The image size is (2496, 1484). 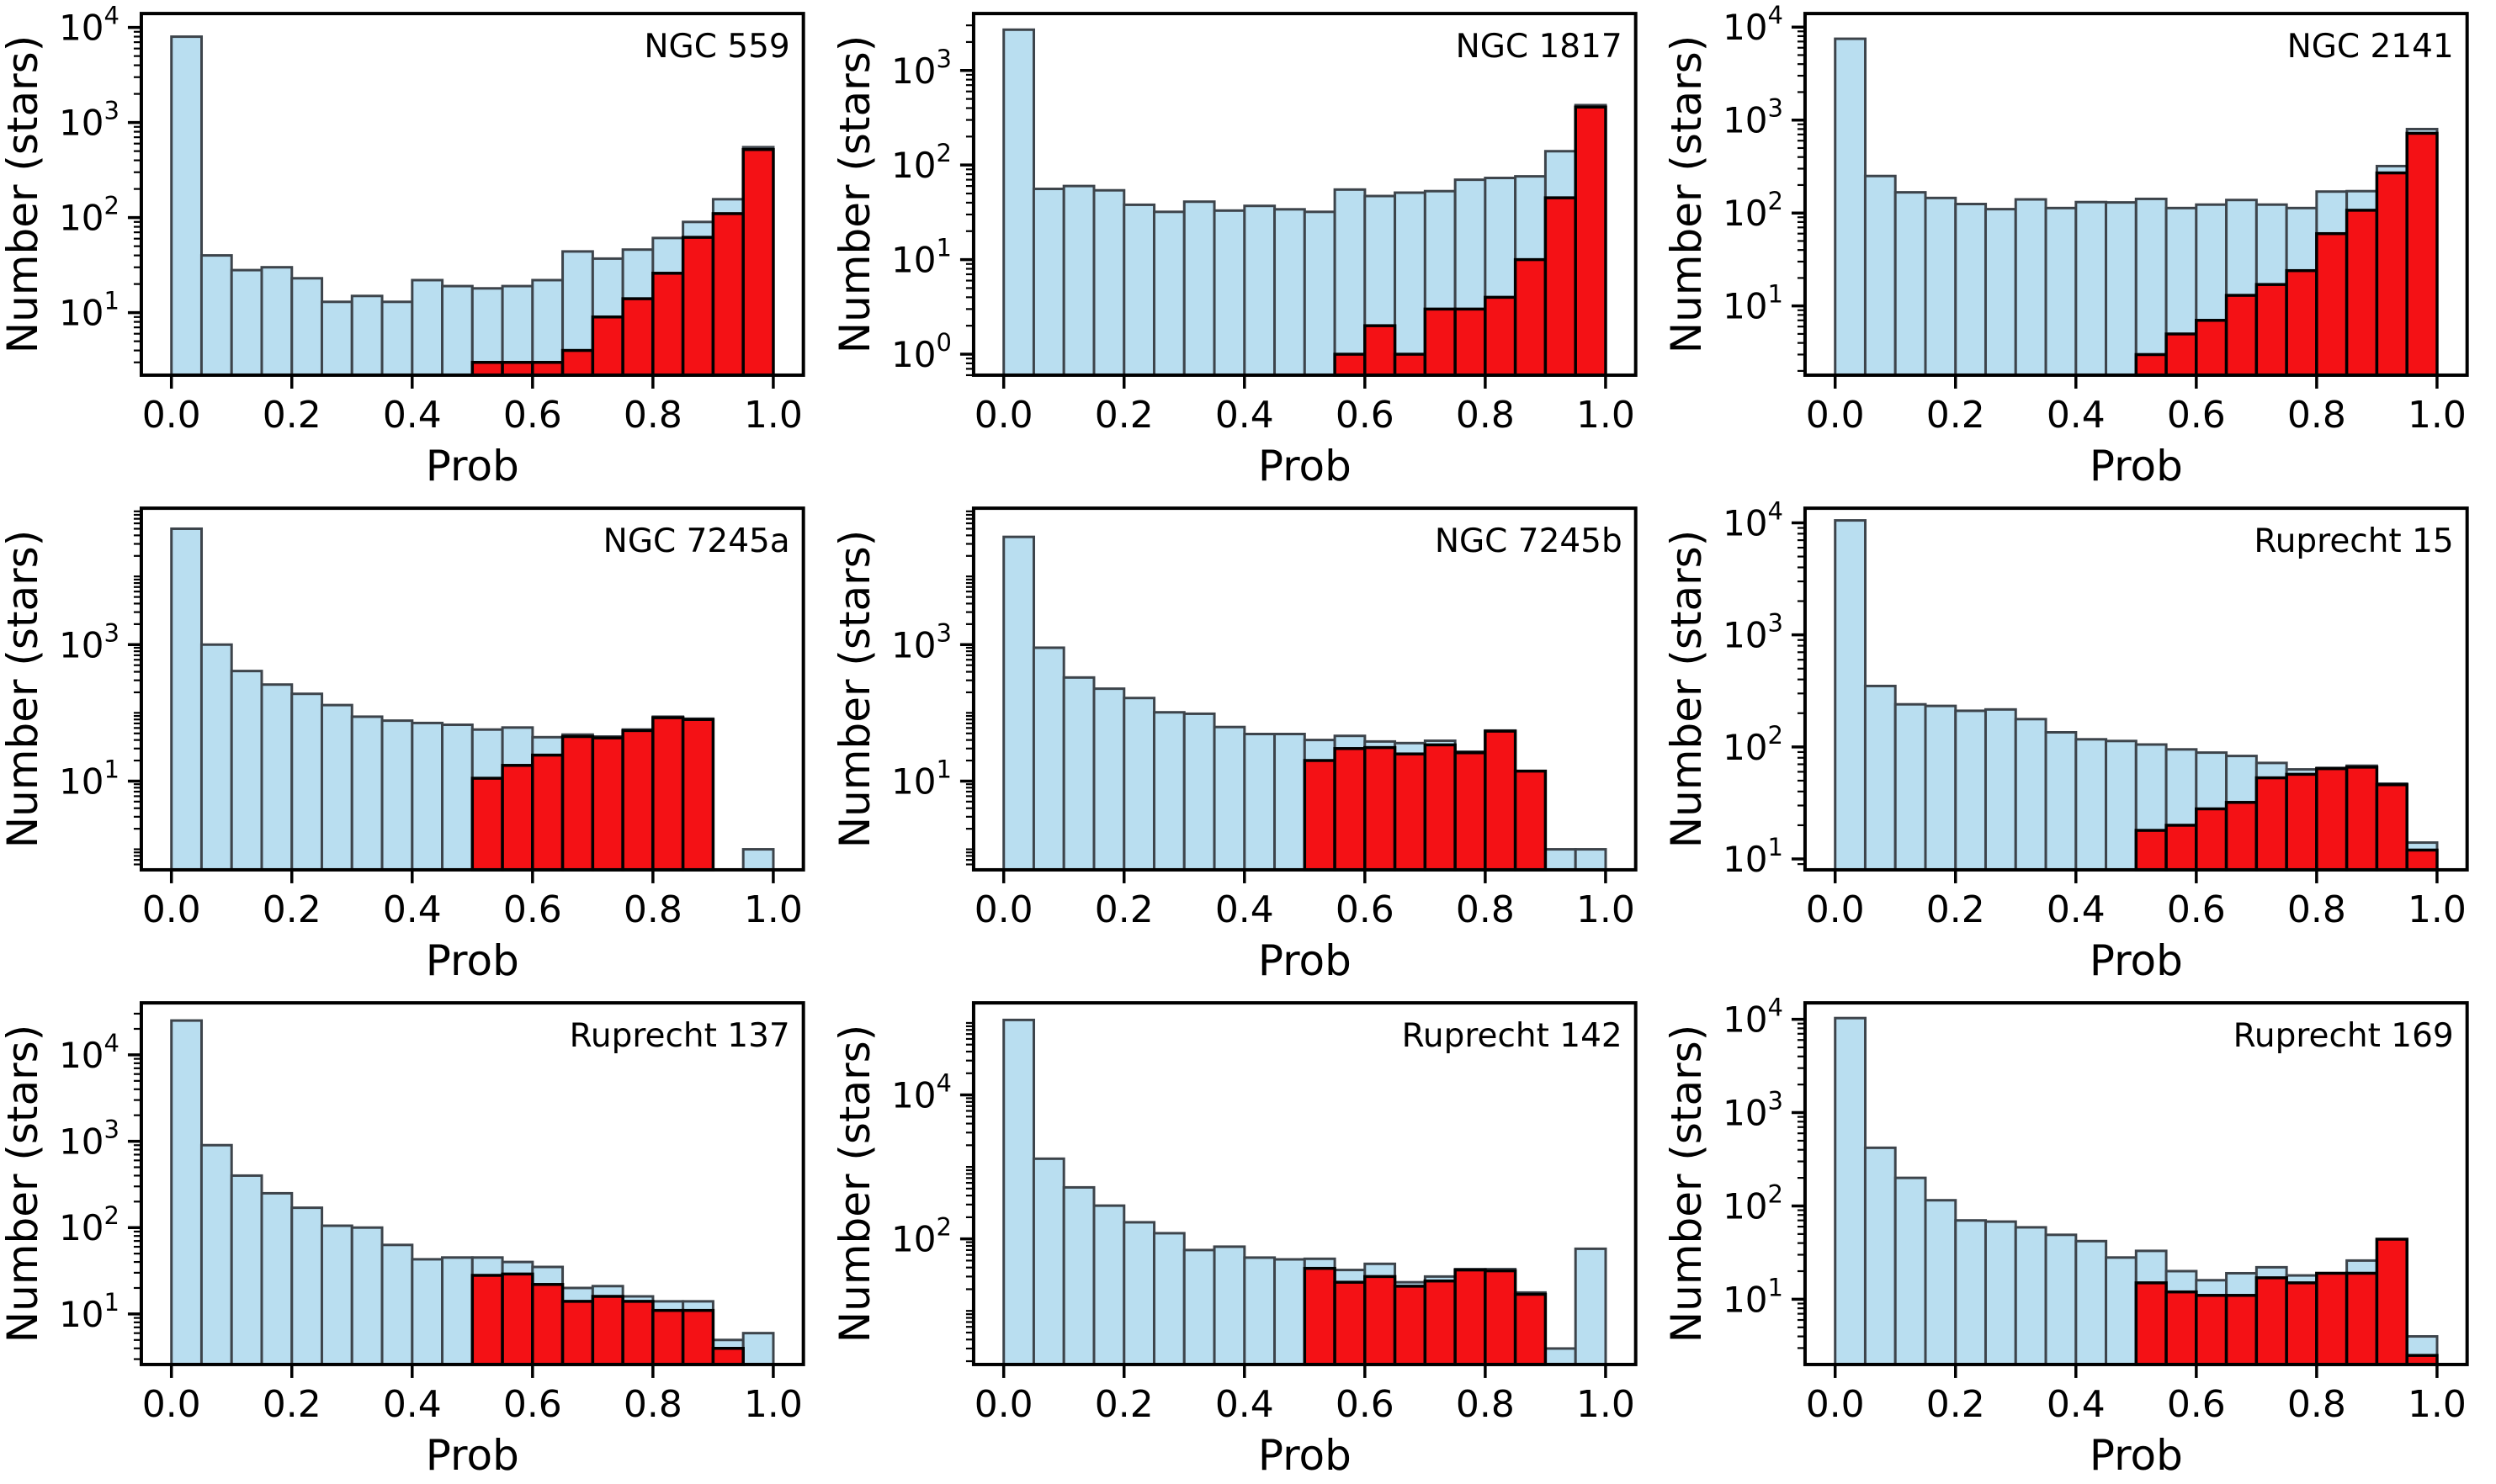 I want to click on y-axis: 10¹ 10² 10³ 10⁴, so click(x=100, y=168).